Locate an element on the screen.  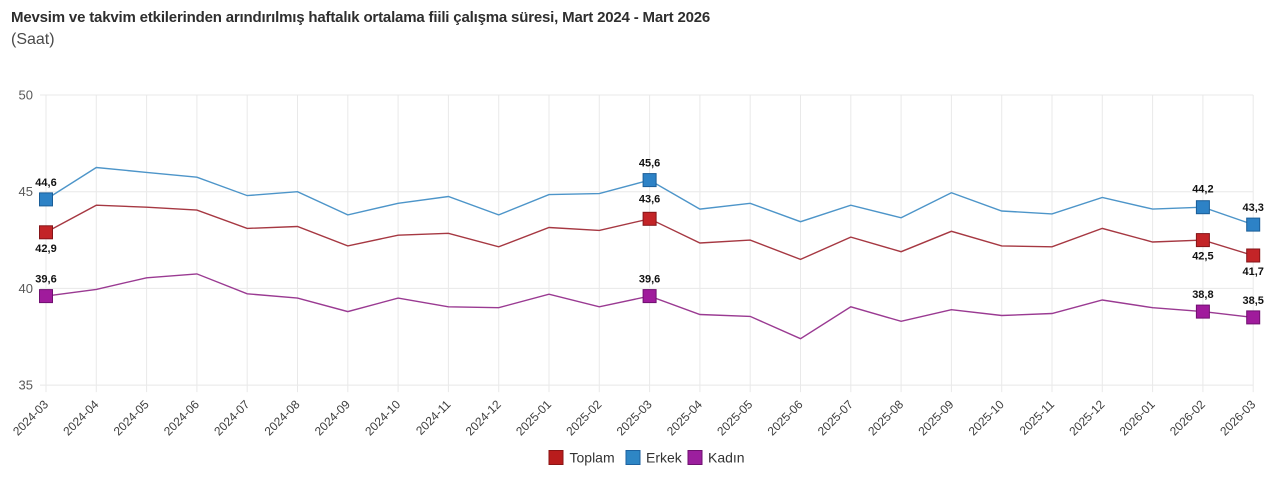
svg-text: 2024-08 is located at coordinates (282, 417).